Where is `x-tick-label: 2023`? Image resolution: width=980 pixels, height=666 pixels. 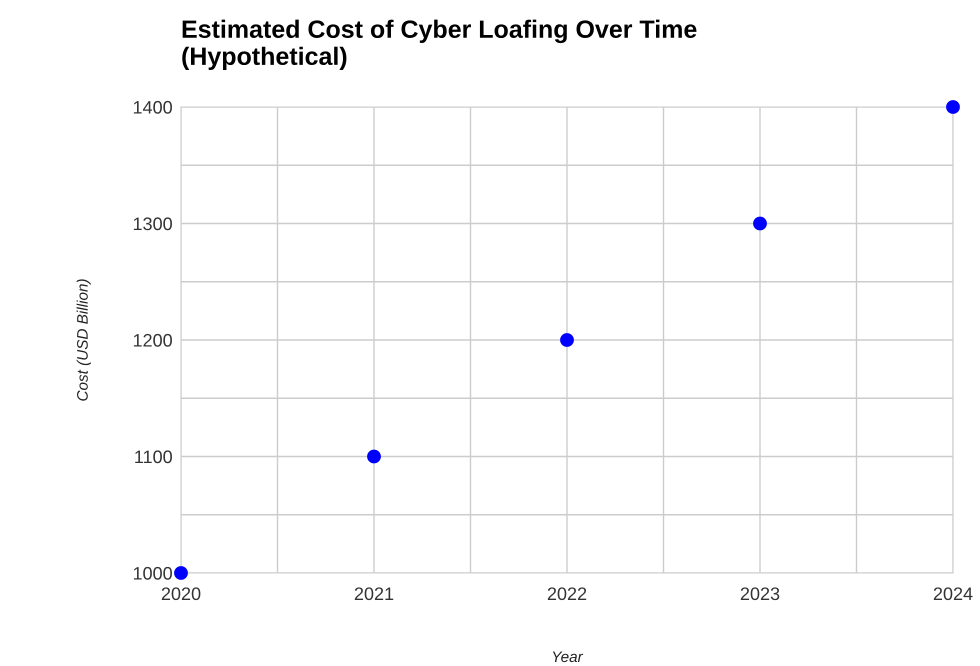 x-tick-label: 2023 is located at coordinates (760, 593).